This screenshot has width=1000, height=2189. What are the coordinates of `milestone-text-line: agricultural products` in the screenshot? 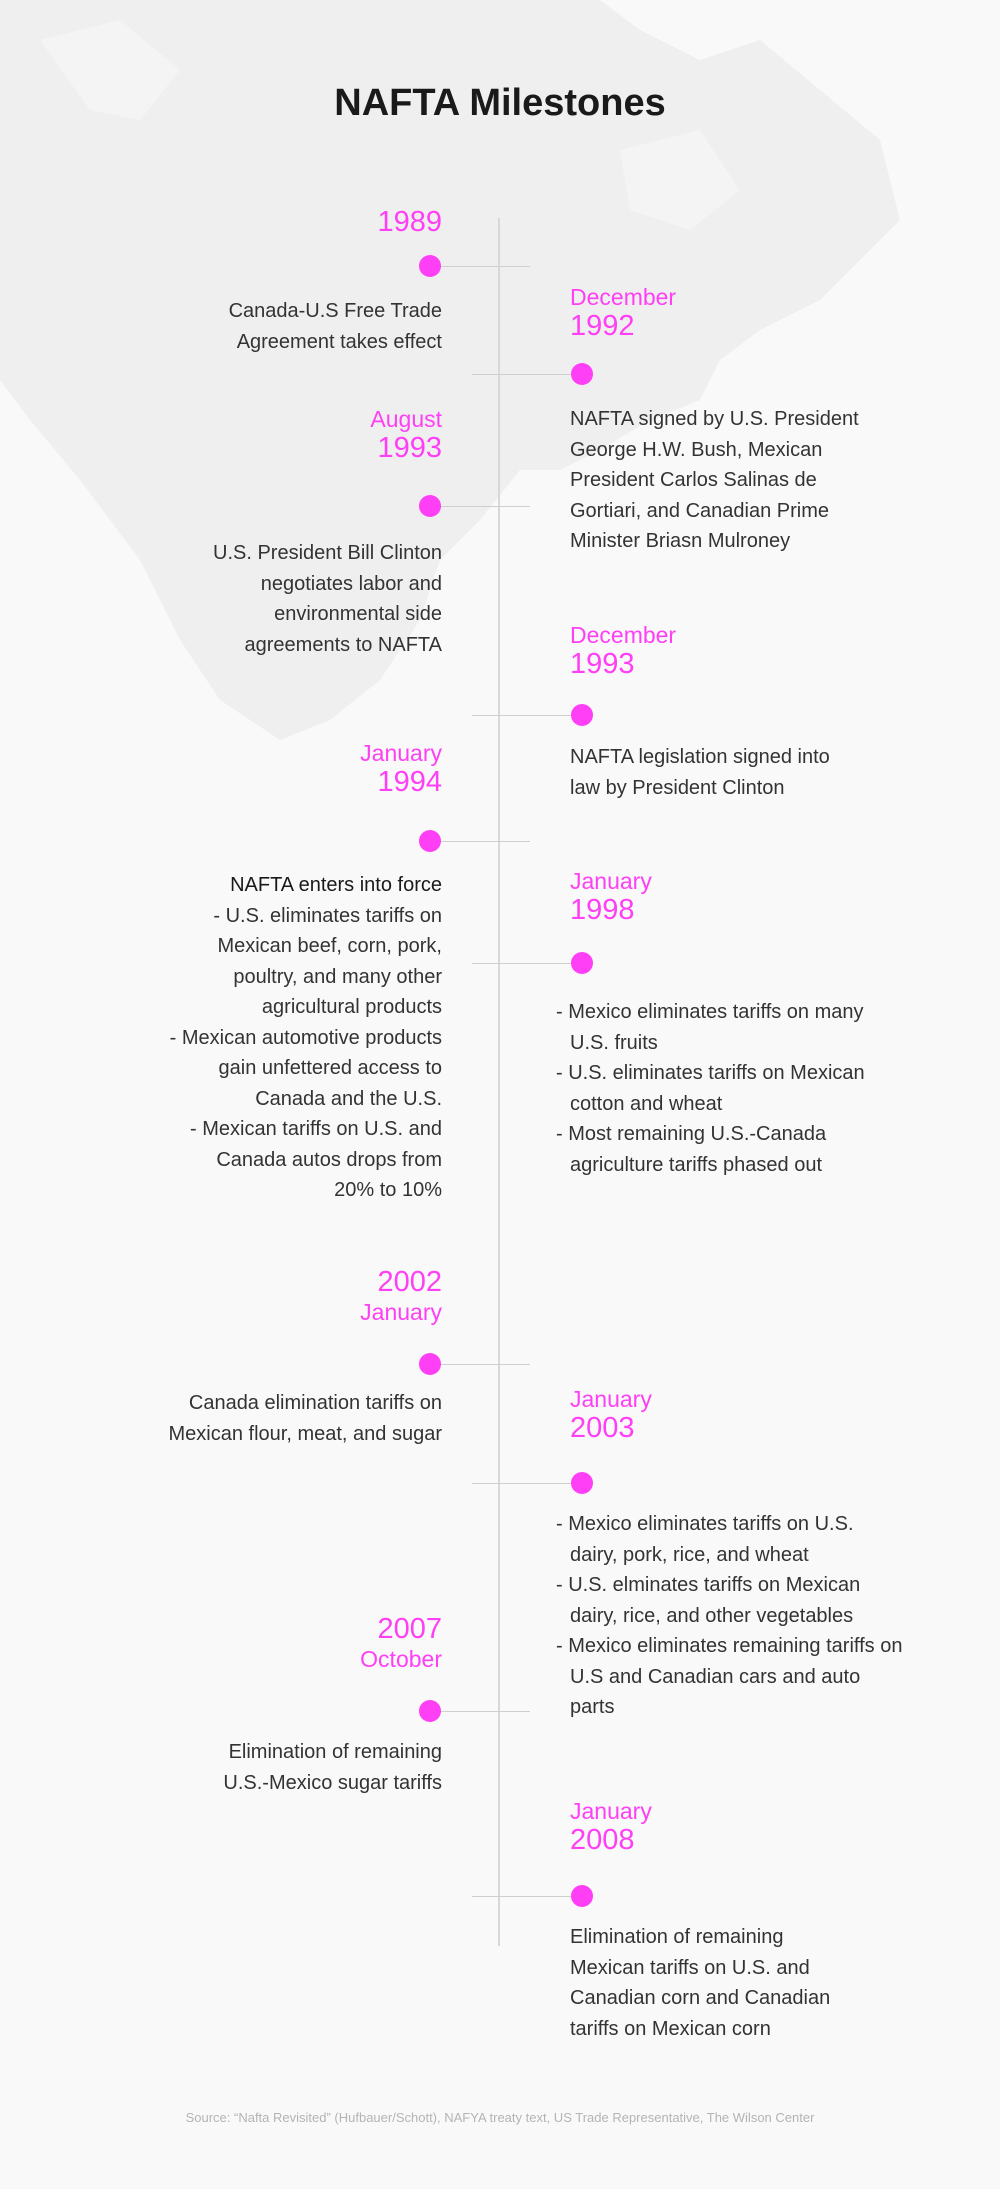 It's located at (351, 1007).